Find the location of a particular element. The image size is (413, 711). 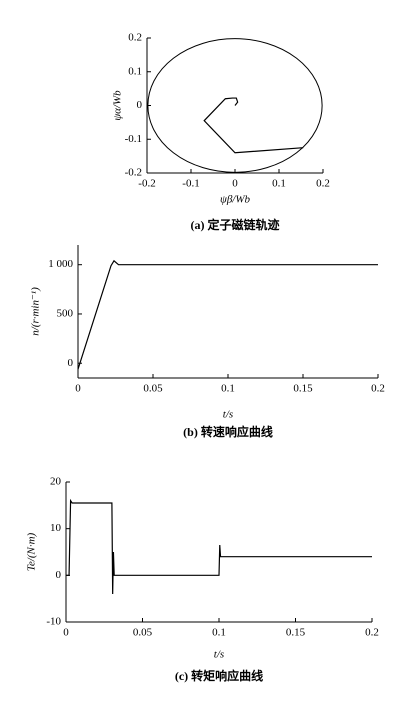

y-axis-label: n/(r·min⁻¹) is located at coordinates (36, 311).